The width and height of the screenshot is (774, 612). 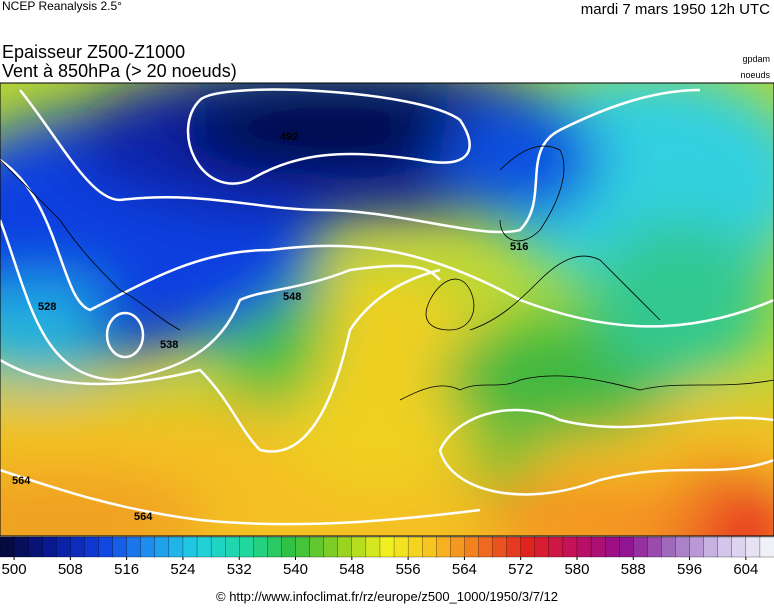 What do you see at coordinates (47, 307) in the screenshot?
I see `contour-label: 528` at bounding box center [47, 307].